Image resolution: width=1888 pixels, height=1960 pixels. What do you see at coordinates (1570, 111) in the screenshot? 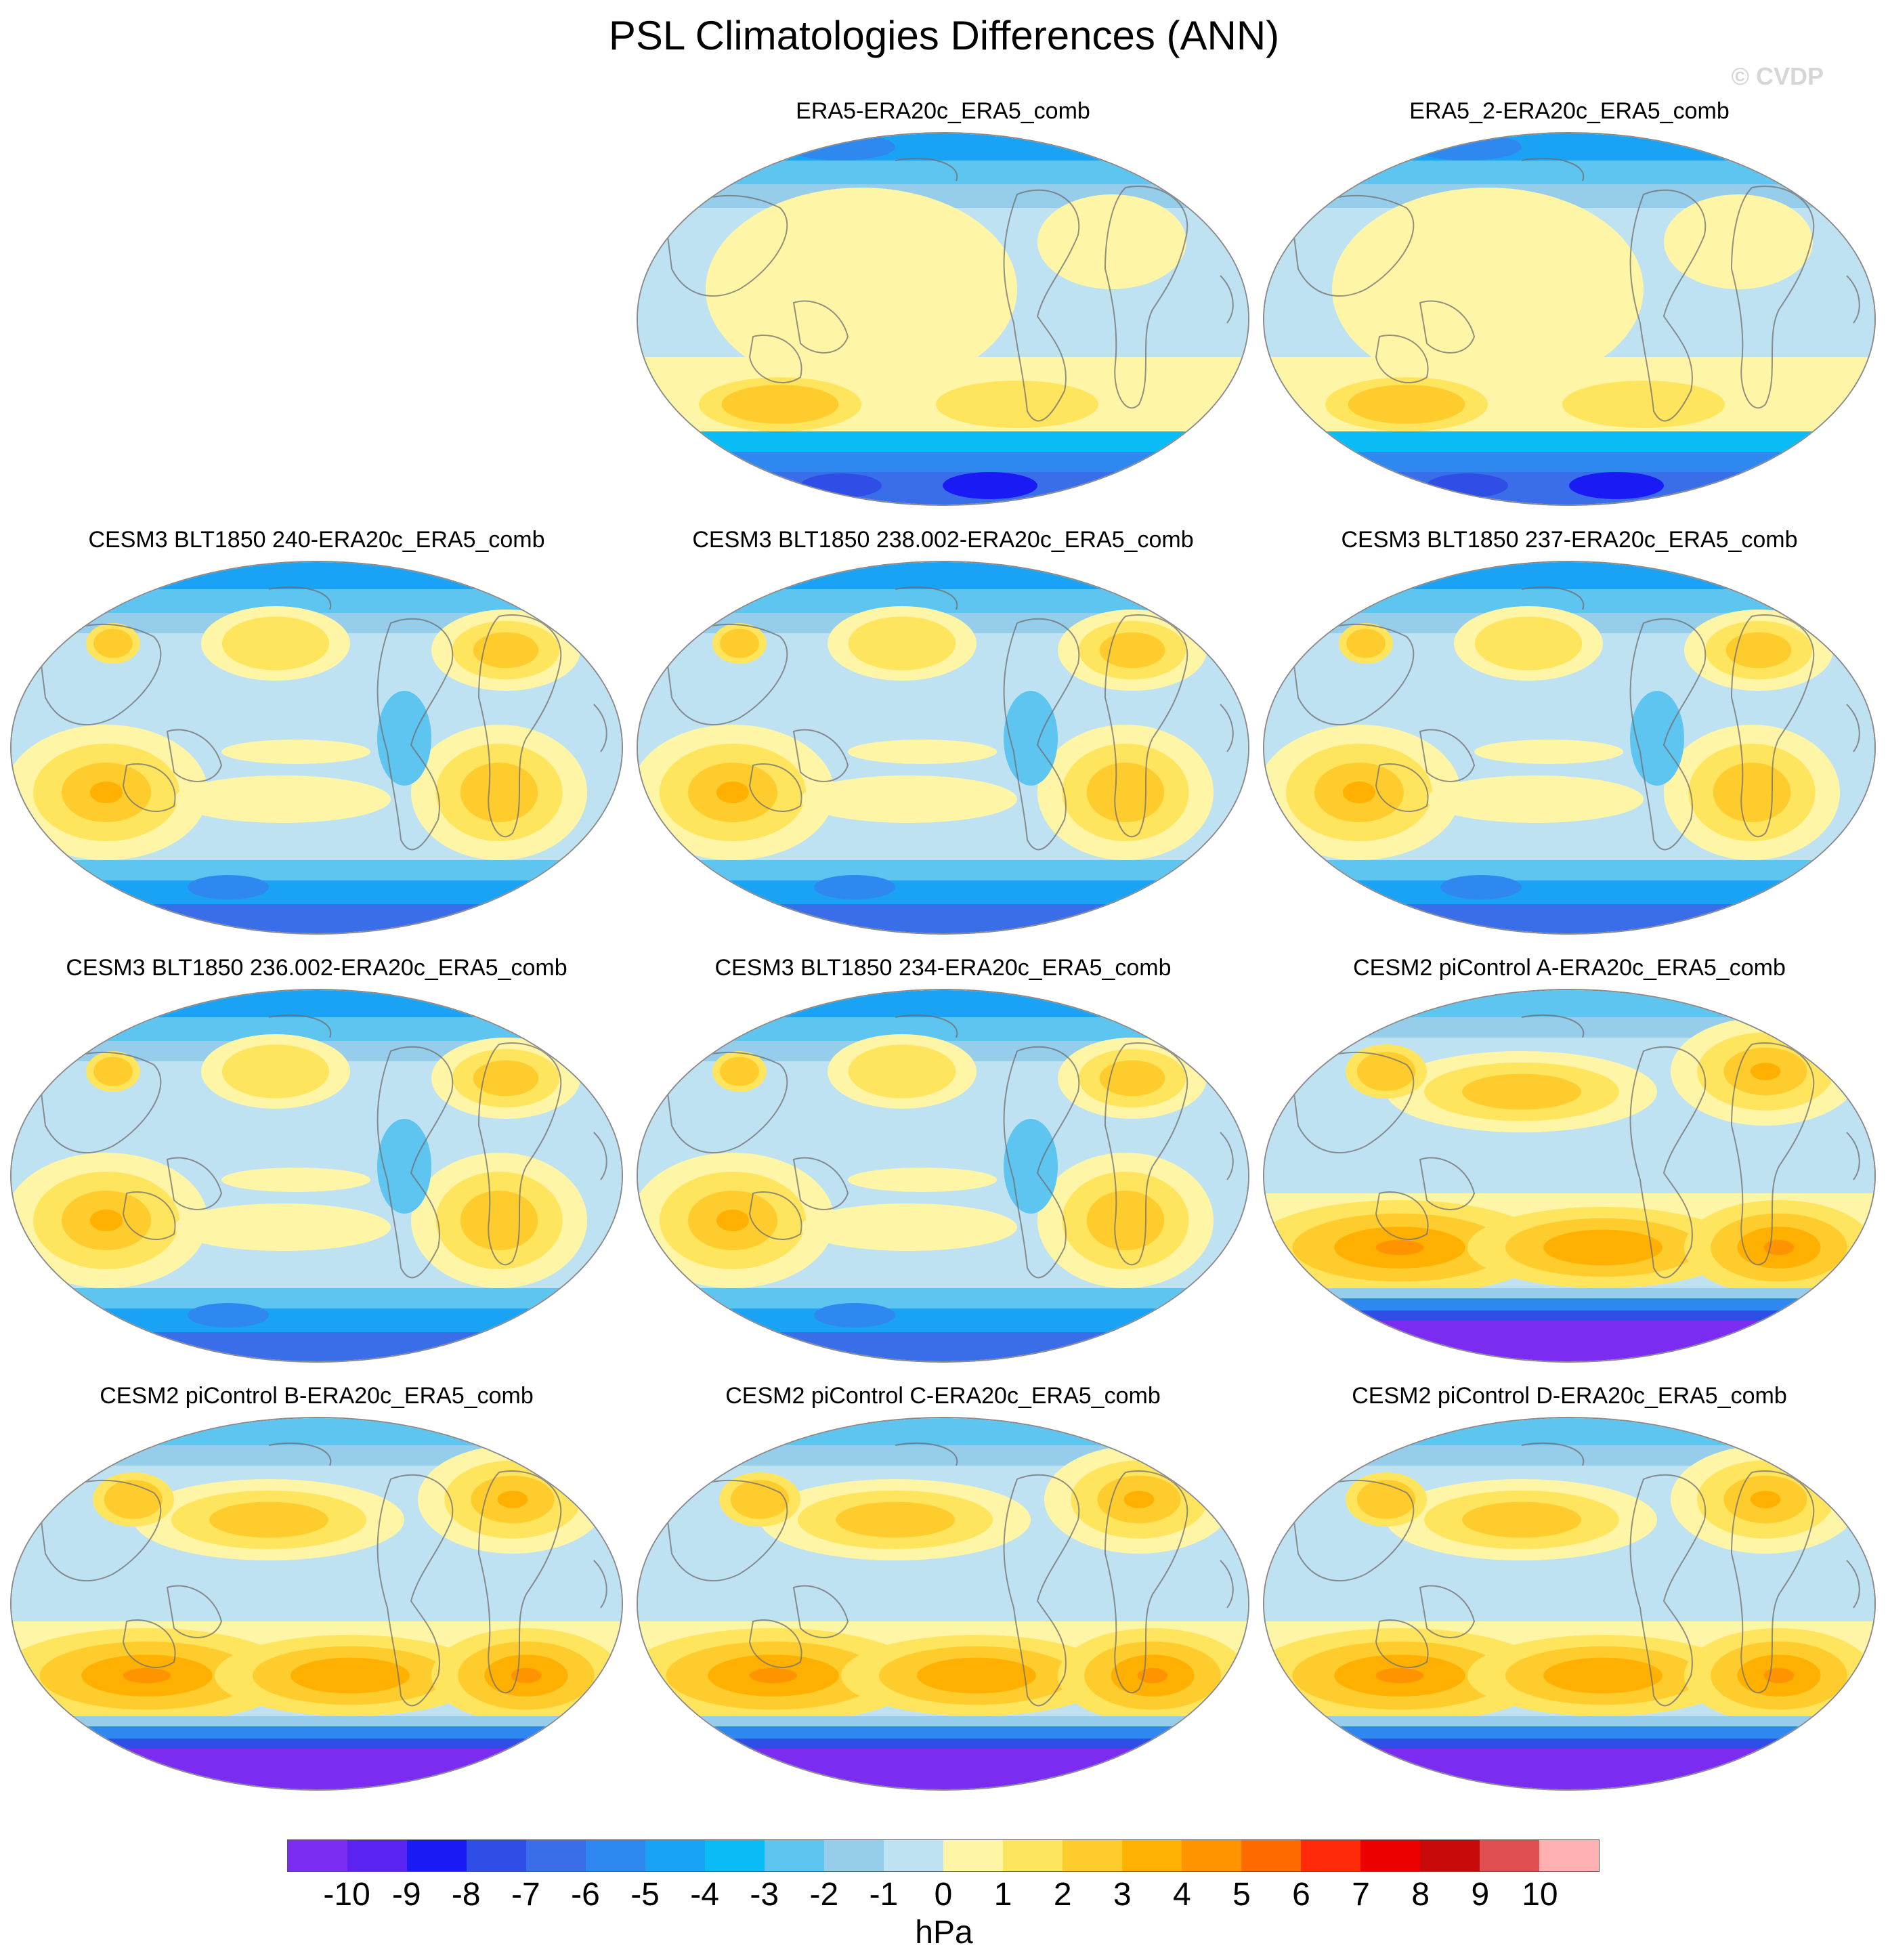
I see `panel-title: ERA5_2-ERA20c_ERA5_comb` at bounding box center [1570, 111].